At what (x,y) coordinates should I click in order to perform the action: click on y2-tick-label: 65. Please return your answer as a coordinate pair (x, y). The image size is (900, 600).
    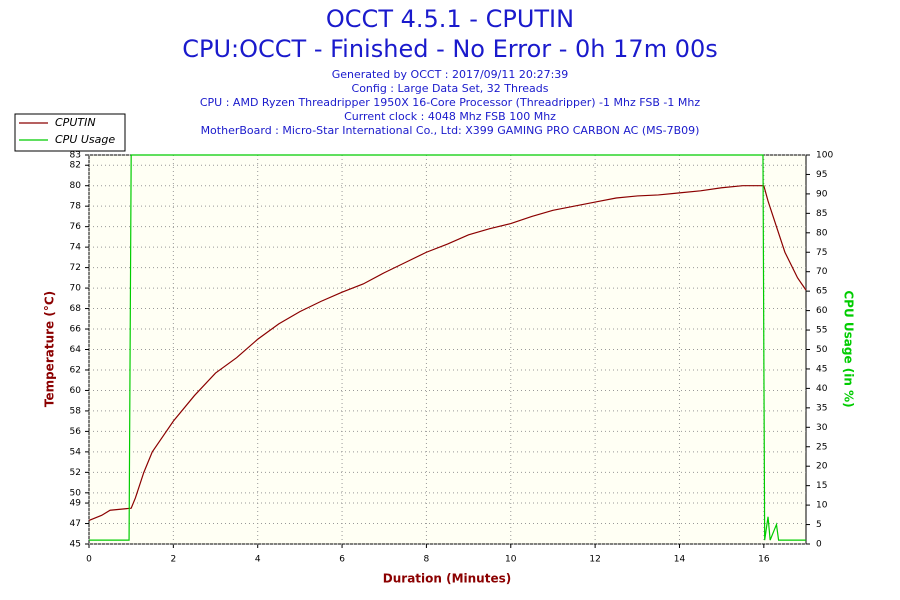
    Looking at the image, I should click on (821, 292).